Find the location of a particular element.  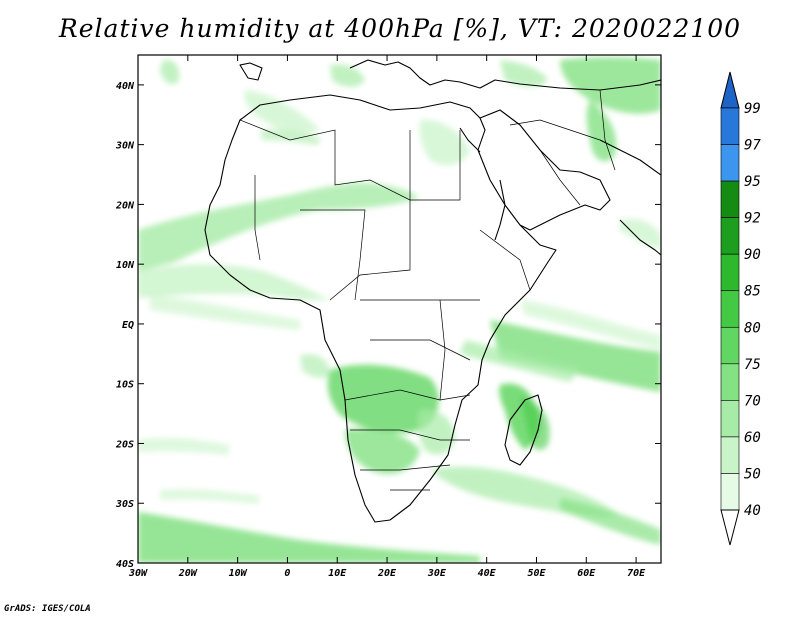

colorbar-label: 90 is located at coordinates (752, 255).